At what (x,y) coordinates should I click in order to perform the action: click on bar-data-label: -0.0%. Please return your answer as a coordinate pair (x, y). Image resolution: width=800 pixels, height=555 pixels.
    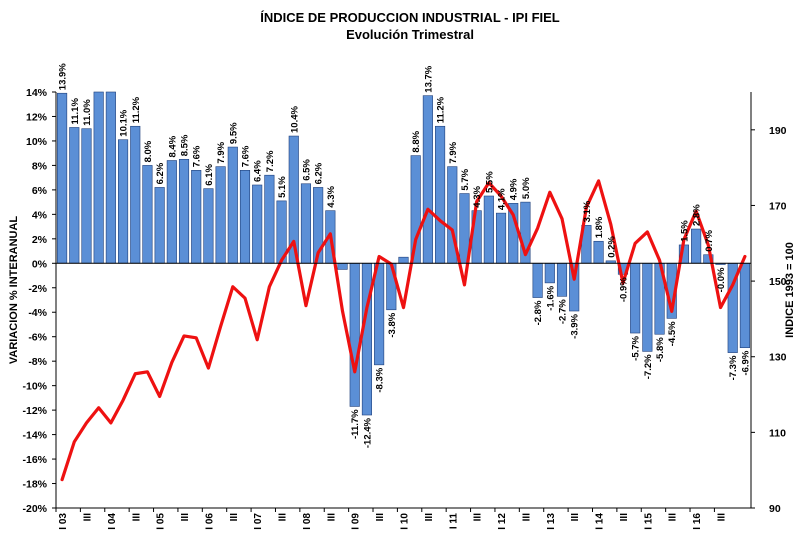
    Looking at the image, I should click on (721, 279).